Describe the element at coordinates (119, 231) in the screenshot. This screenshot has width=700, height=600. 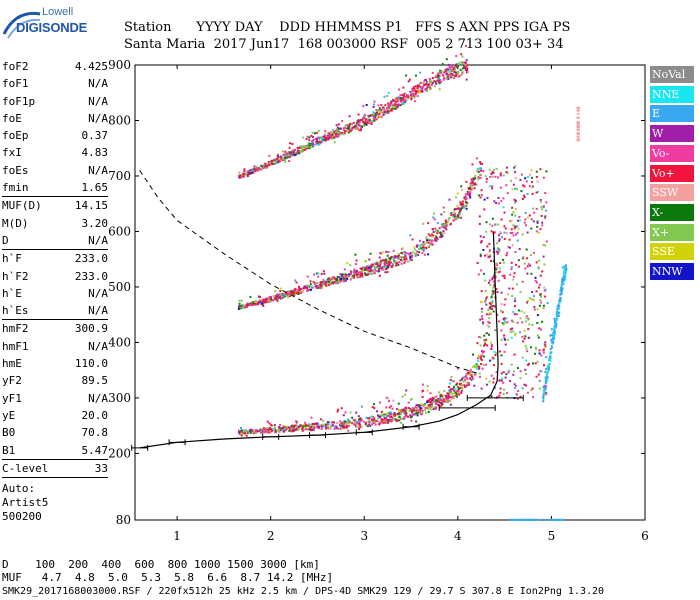
I see `y-tick-label: 600` at that location.